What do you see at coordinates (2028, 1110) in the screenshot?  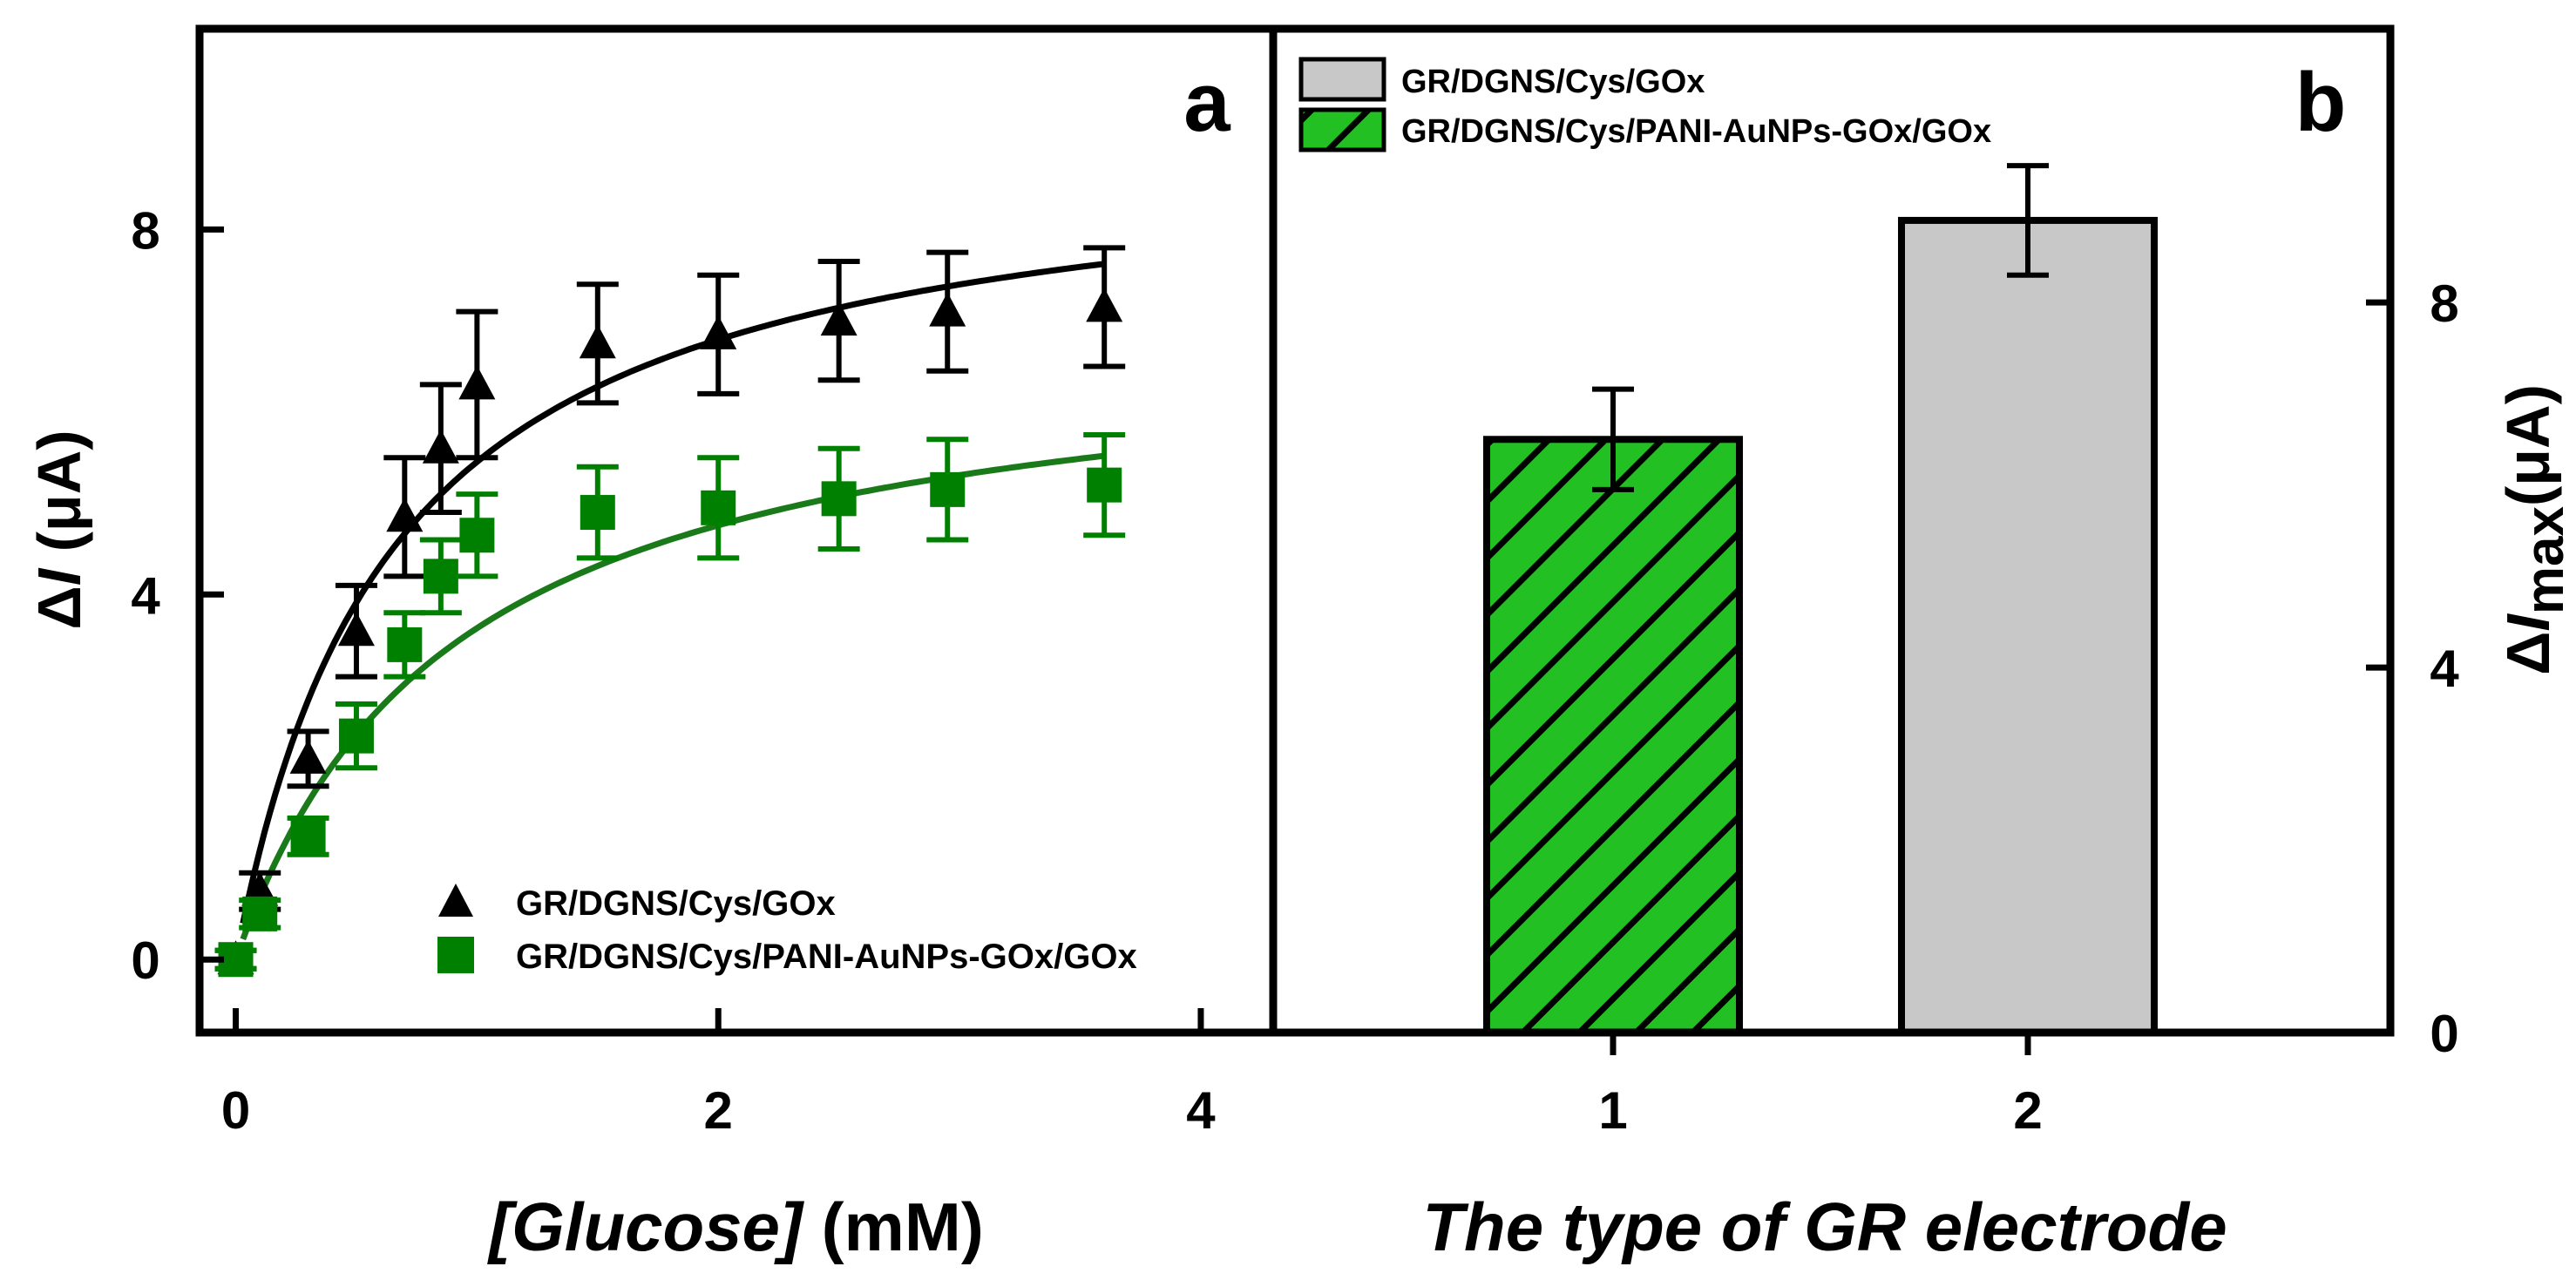 I see `panel-b-xtick-label: 2` at bounding box center [2028, 1110].